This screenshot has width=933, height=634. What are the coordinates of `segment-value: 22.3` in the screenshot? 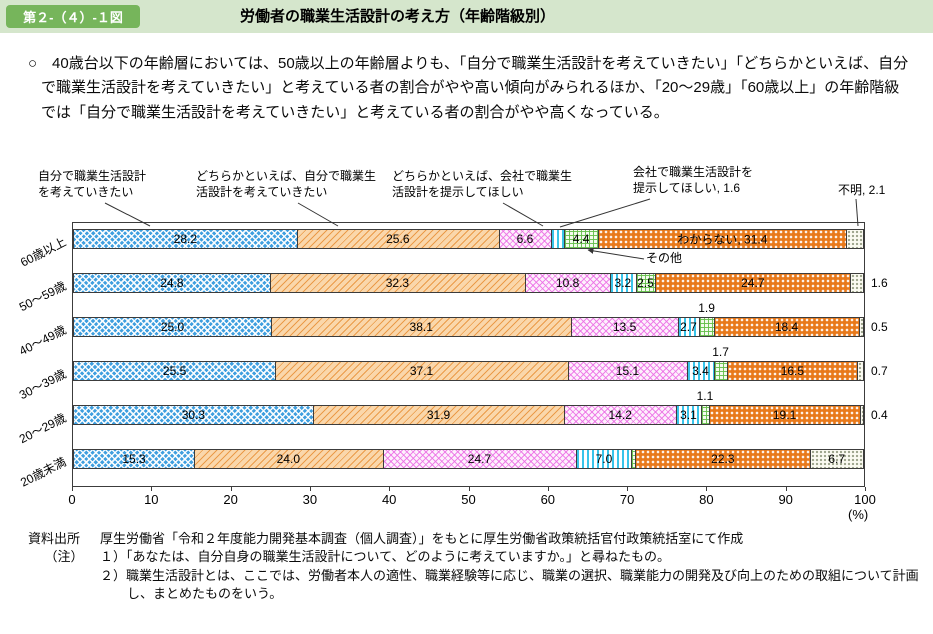 It's located at (723, 459).